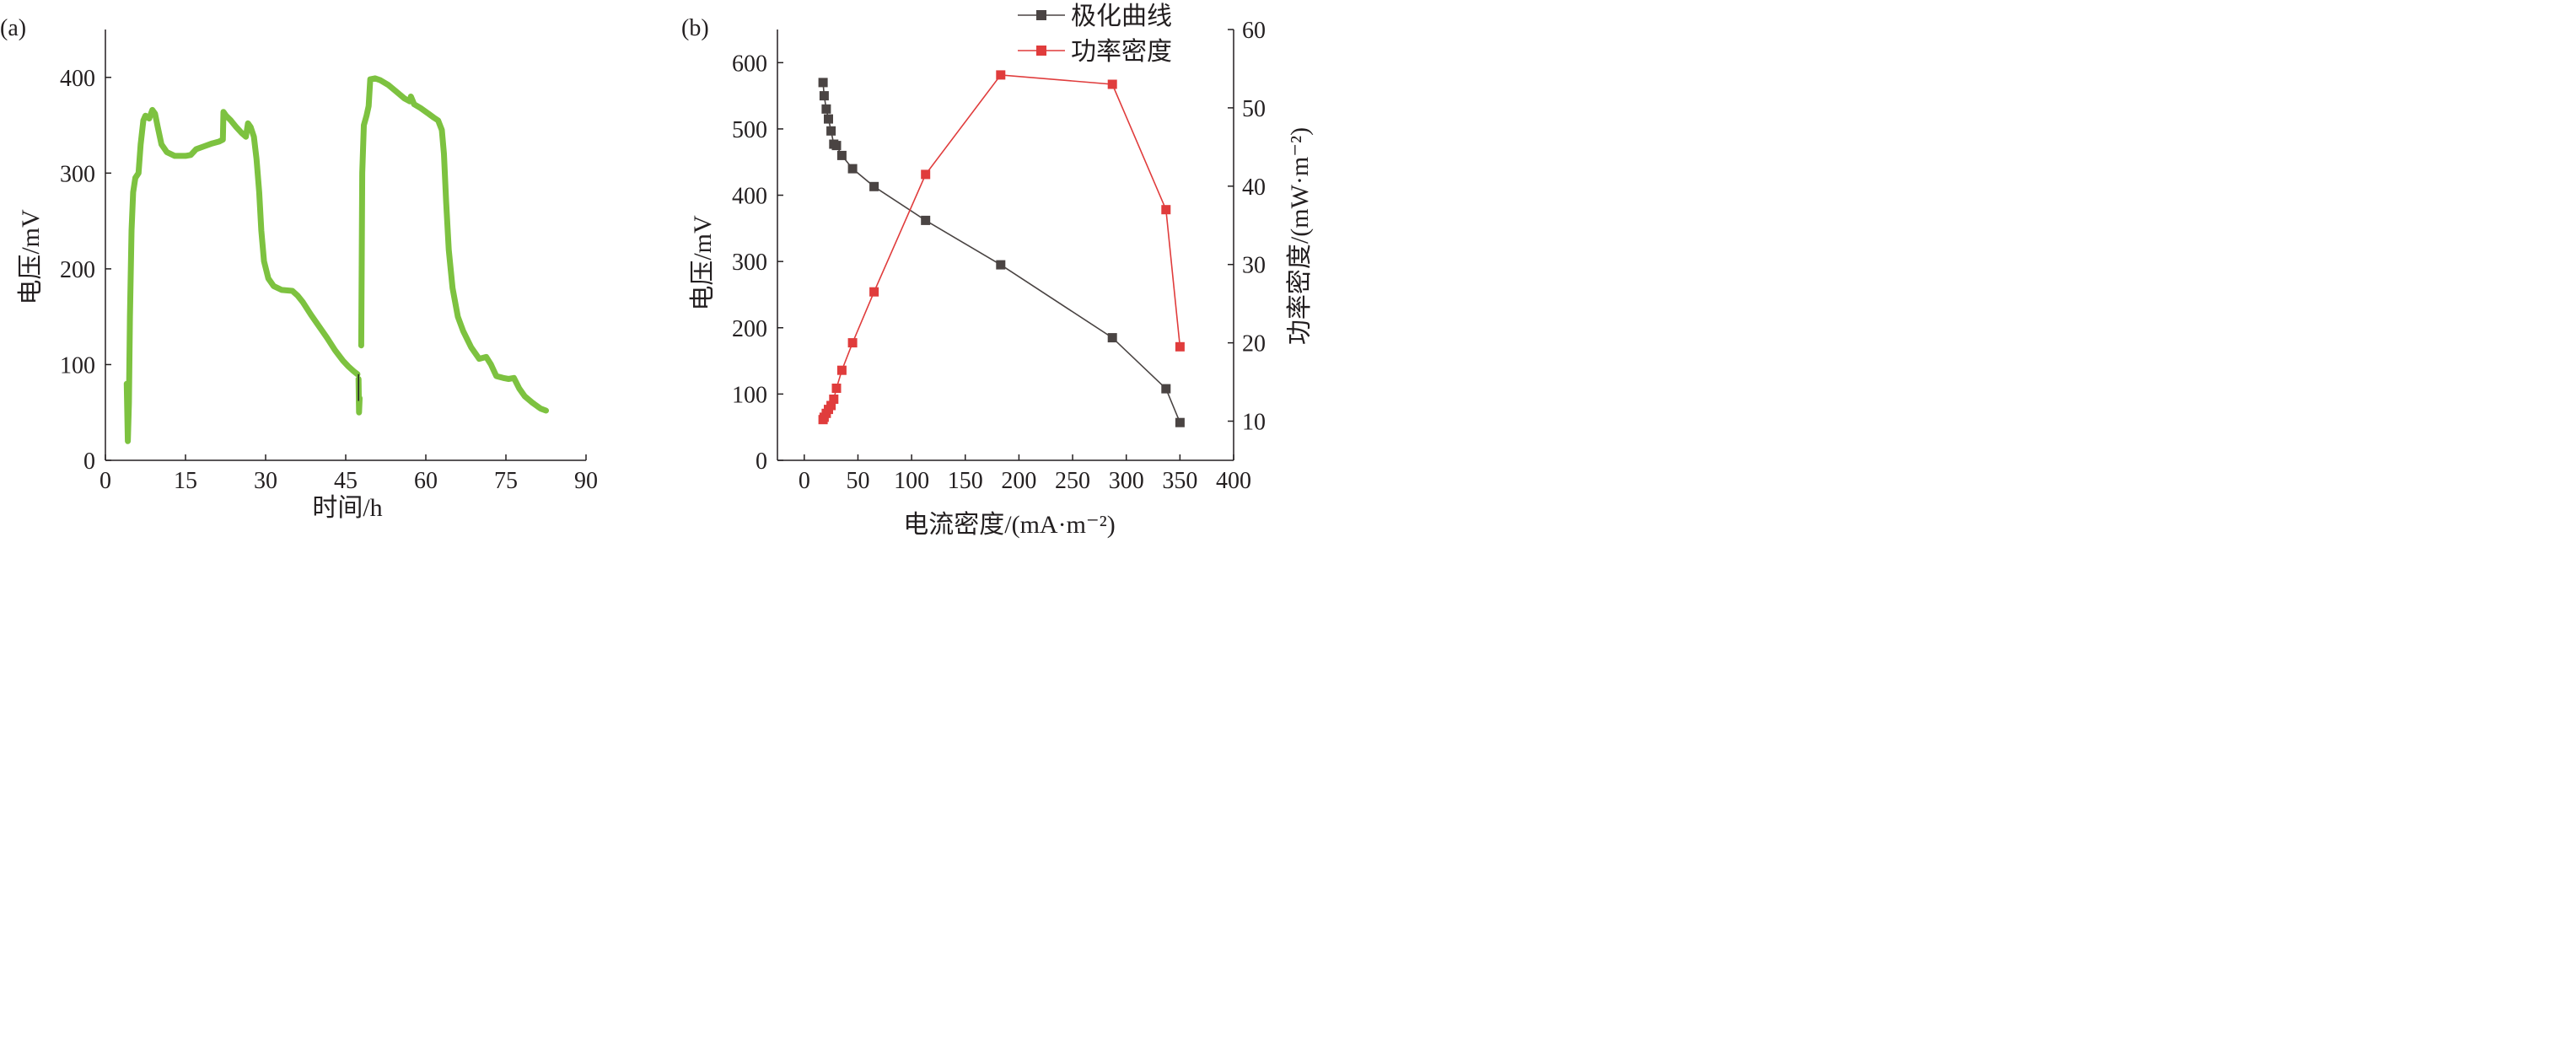 This screenshot has width=2576, height=1053. What do you see at coordinates (347, 508) in the screenshot?
I see `x-axis-title: 时间/h` at bounding box center [347, 508].